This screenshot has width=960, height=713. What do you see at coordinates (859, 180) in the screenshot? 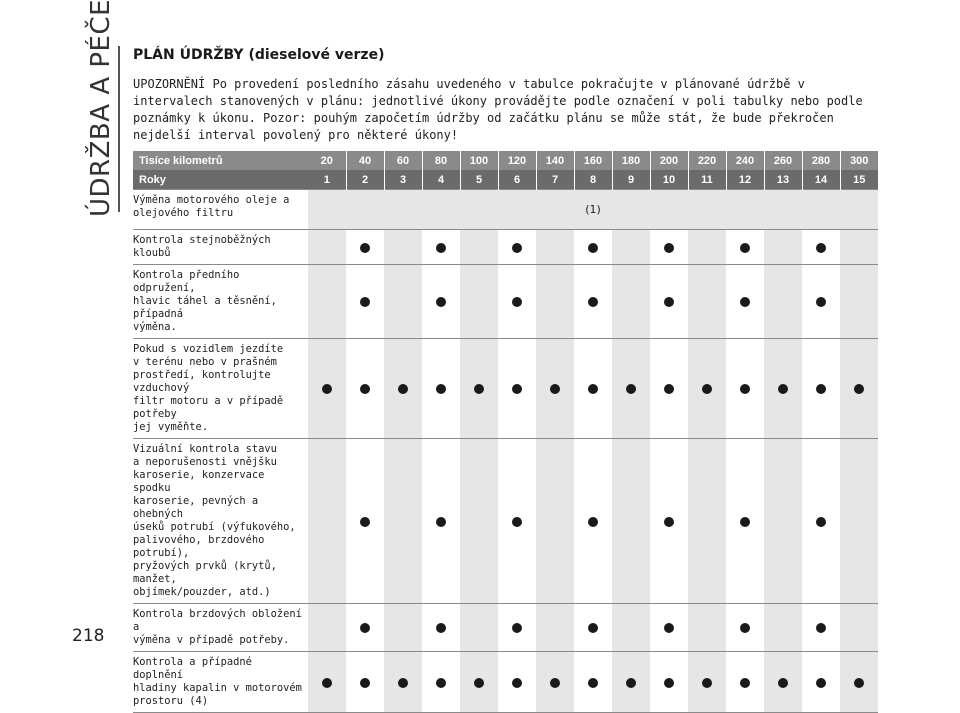
I see `header-year-15: 15` at bounding box center [859, 180].